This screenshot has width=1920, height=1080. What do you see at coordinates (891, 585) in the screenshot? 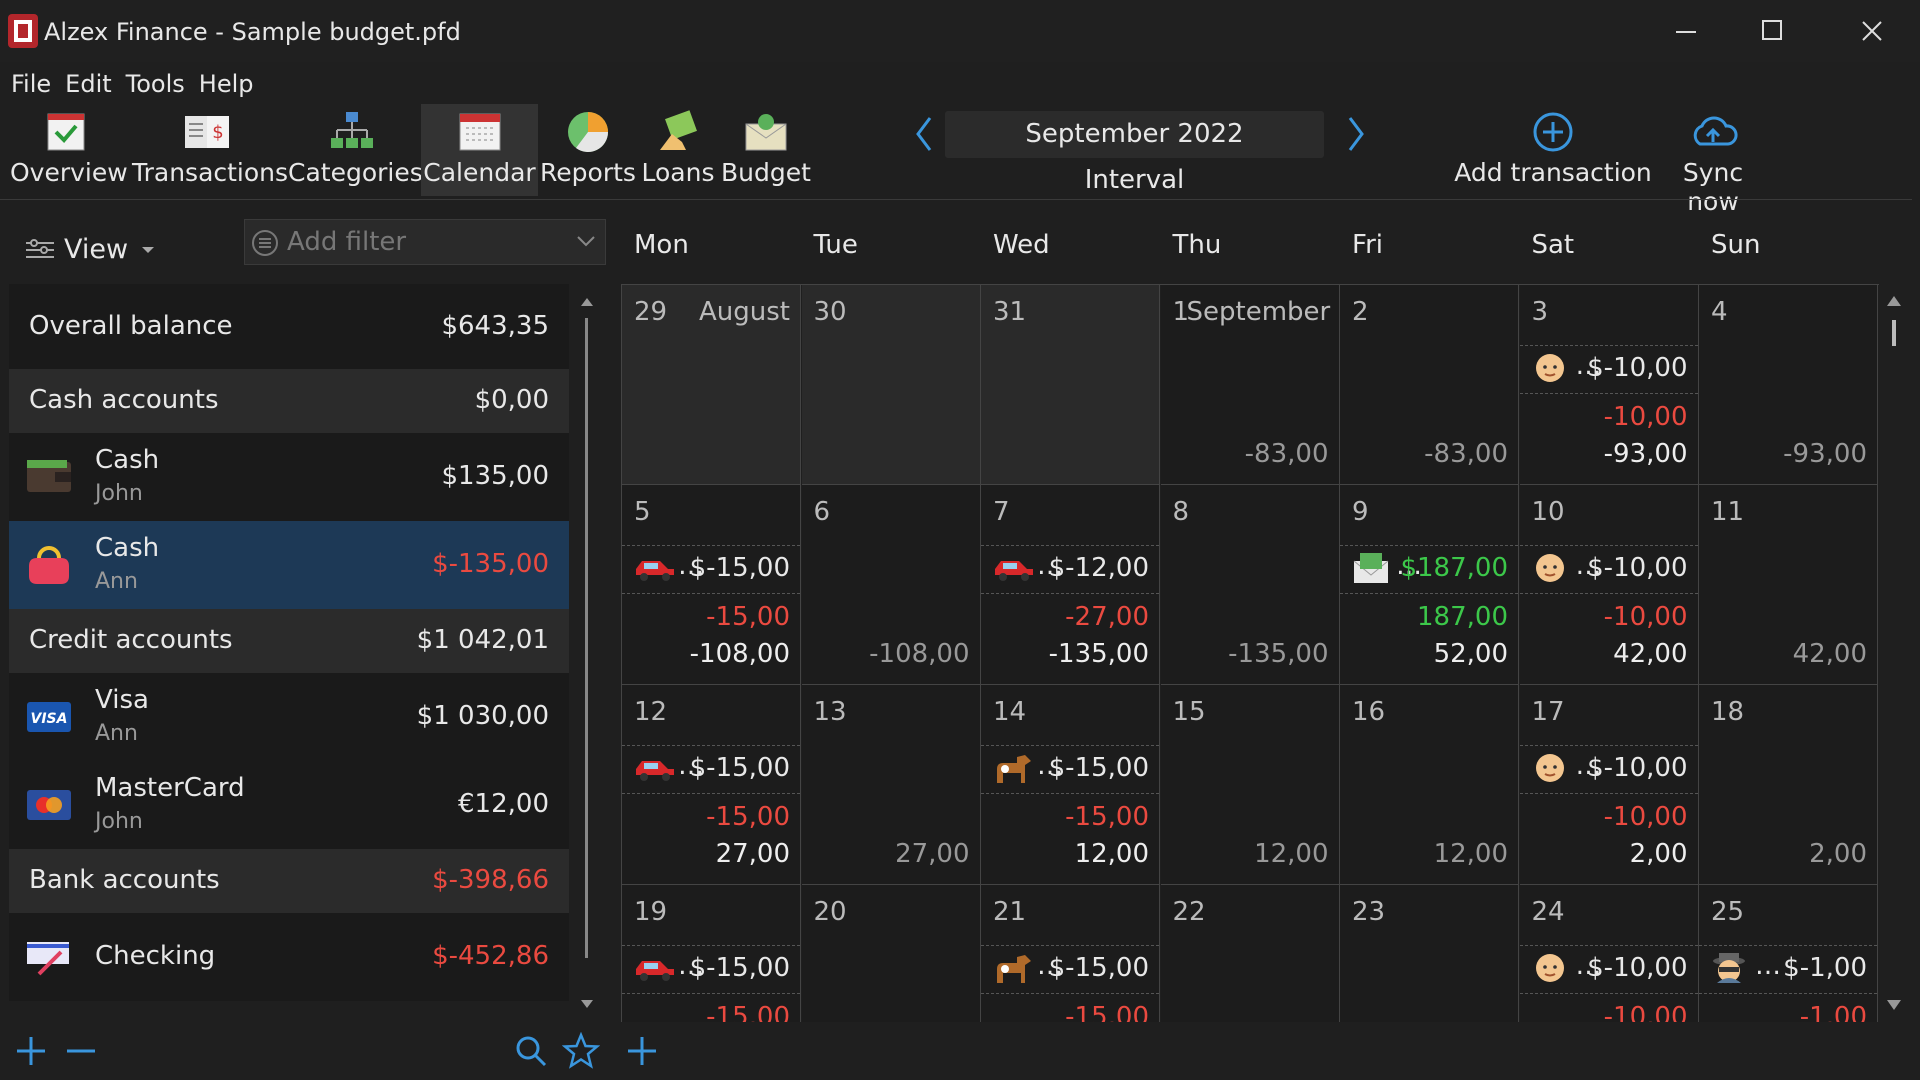
I see `day-cell: 6 -108,00` at bounding box center [891, 585].